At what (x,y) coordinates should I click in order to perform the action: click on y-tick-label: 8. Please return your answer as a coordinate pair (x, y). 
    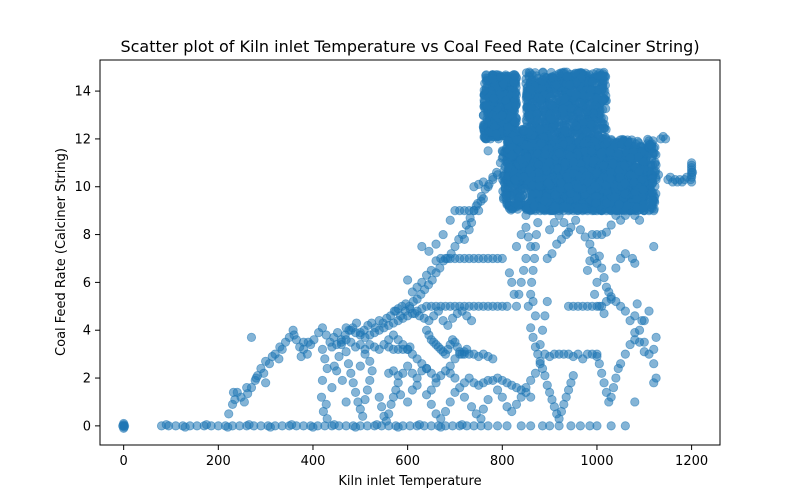
    Looking at the image, I should click on (87, 235).